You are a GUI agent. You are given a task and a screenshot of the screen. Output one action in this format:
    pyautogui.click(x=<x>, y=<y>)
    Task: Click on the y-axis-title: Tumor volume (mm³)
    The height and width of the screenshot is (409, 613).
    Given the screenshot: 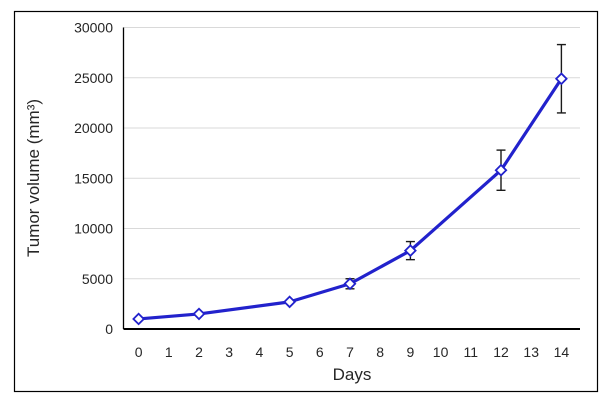 What is the action you would take?
    pyautogui.click(x=33, y=178)
    